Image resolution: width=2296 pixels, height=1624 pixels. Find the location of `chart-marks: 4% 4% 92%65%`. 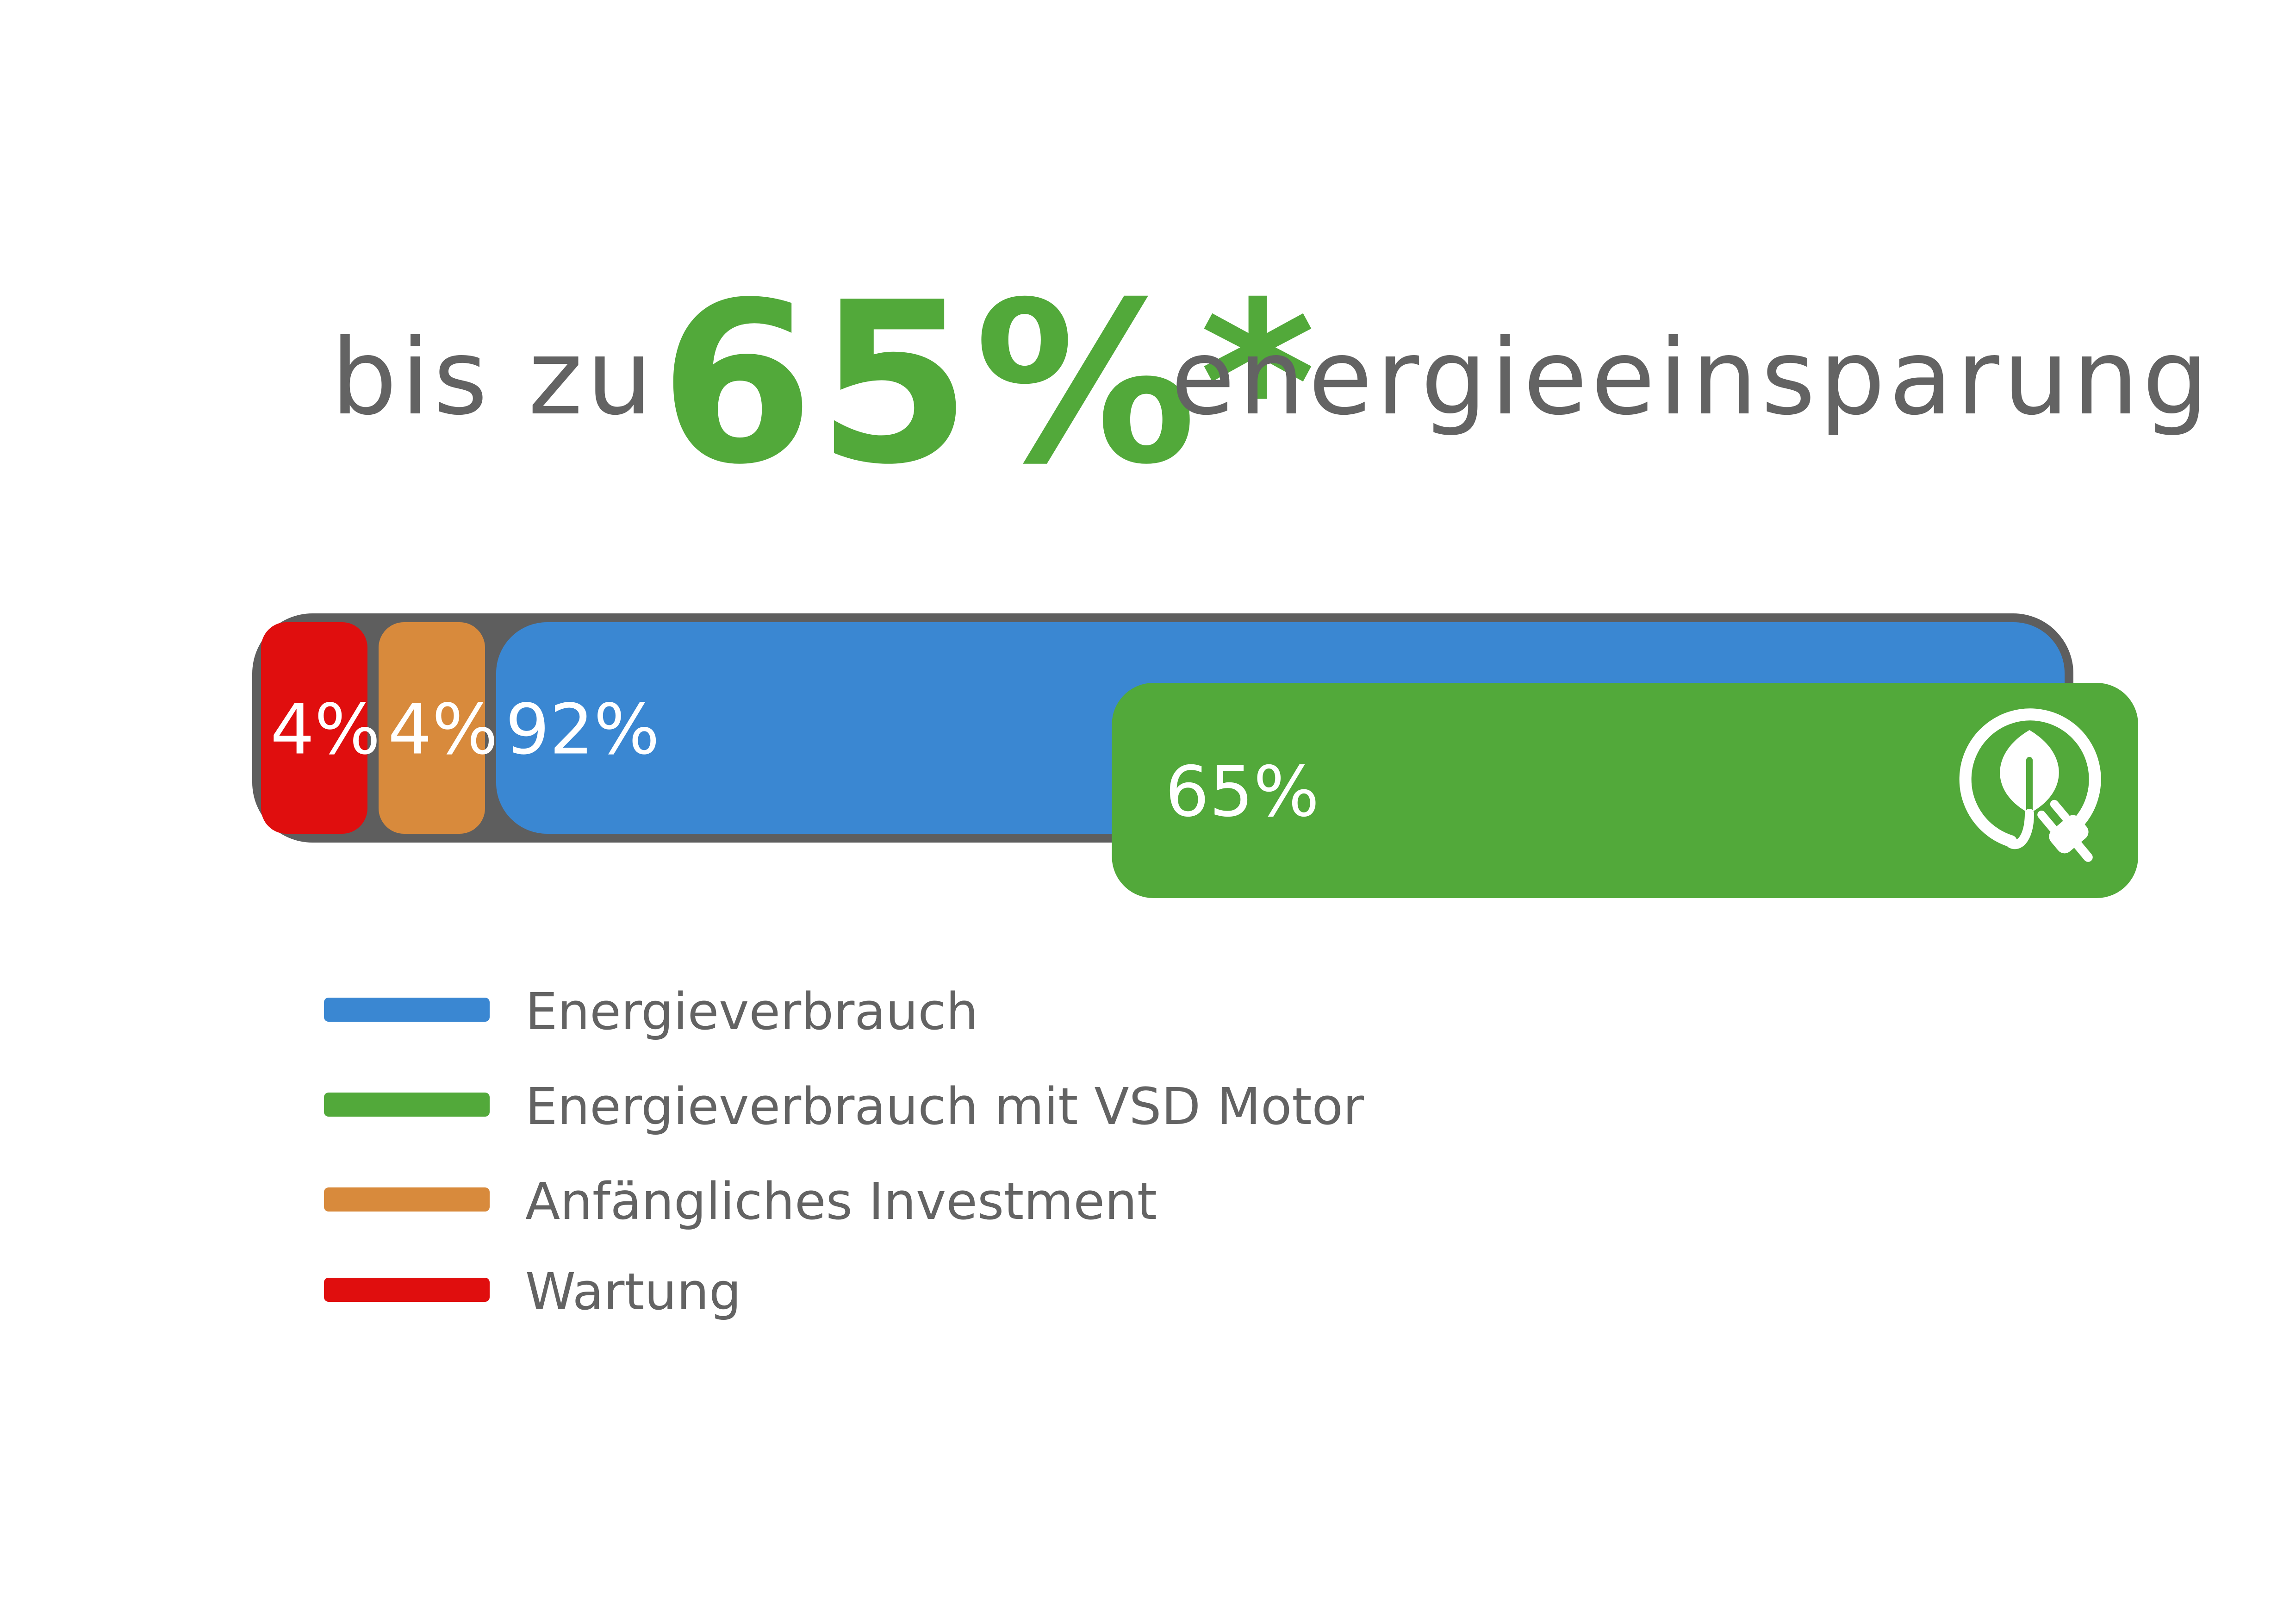

chart-marks: 4% 4% 92%65% is located at coordinates (1195, 755).